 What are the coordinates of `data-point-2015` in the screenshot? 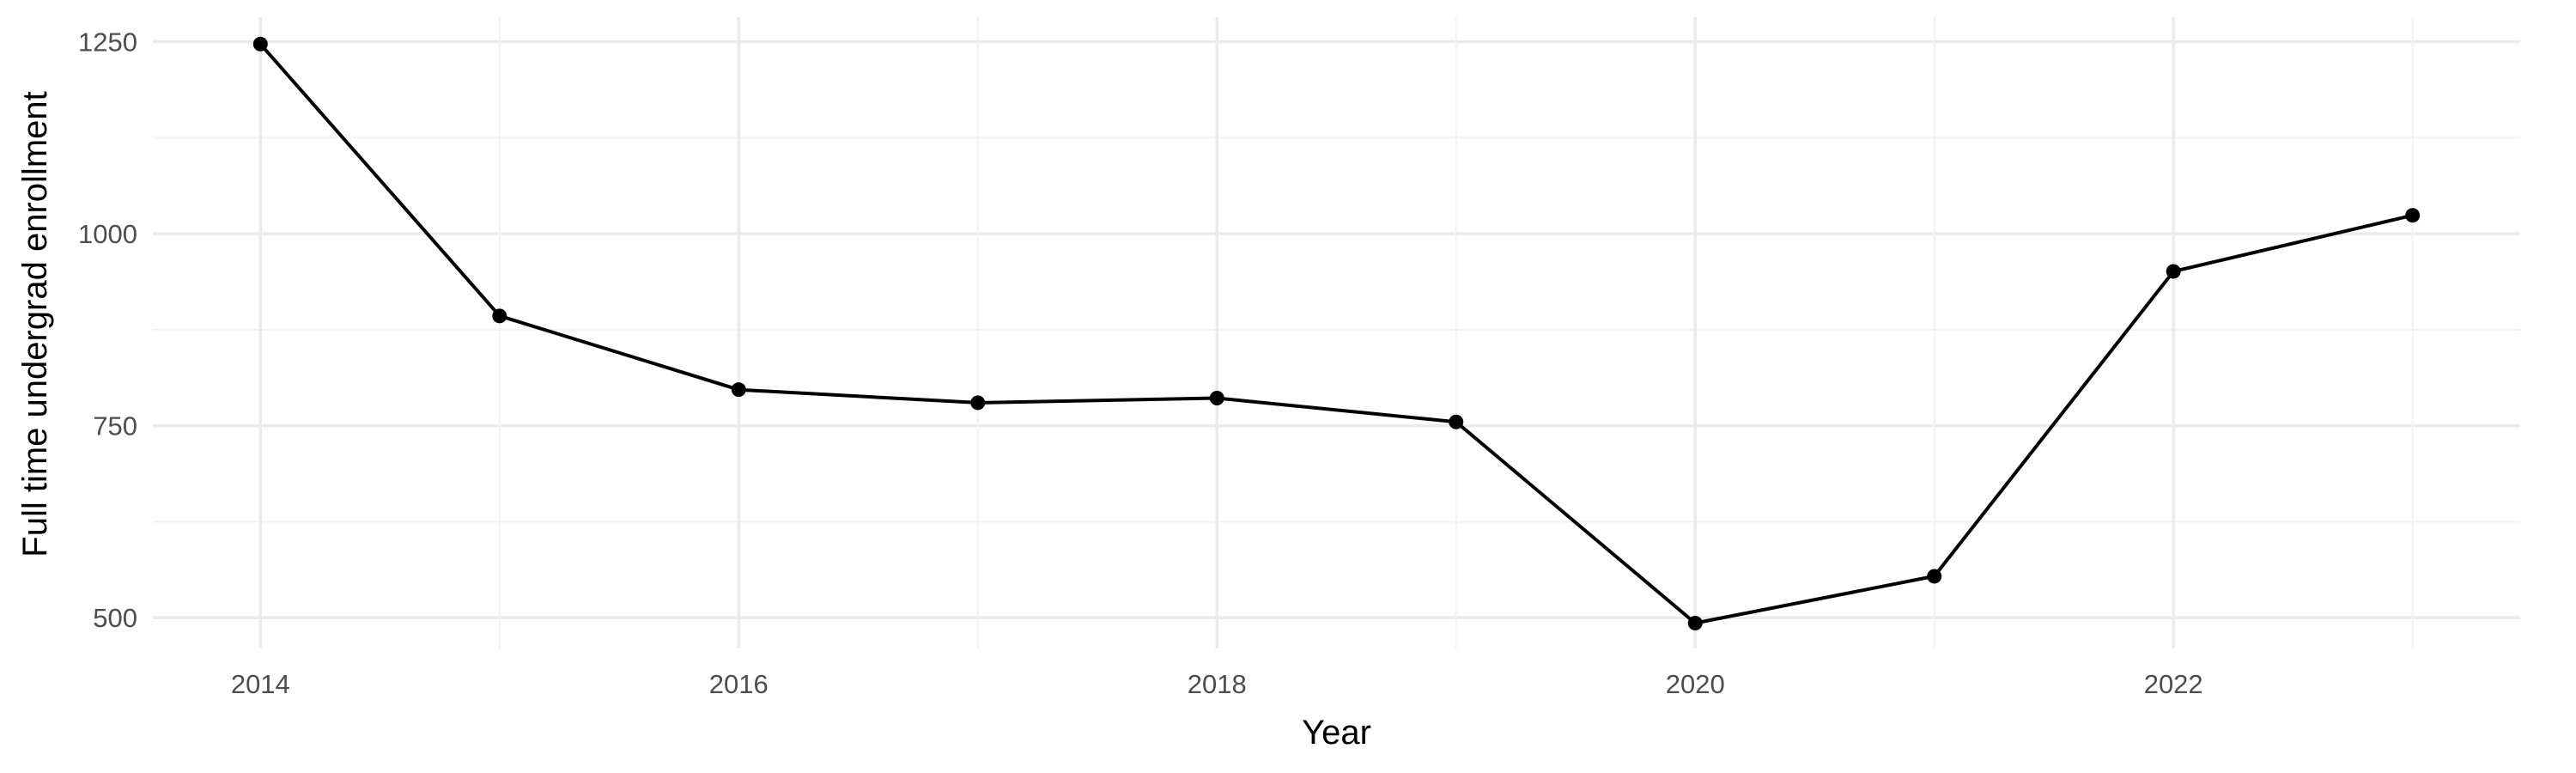 It's located at (499, 315).